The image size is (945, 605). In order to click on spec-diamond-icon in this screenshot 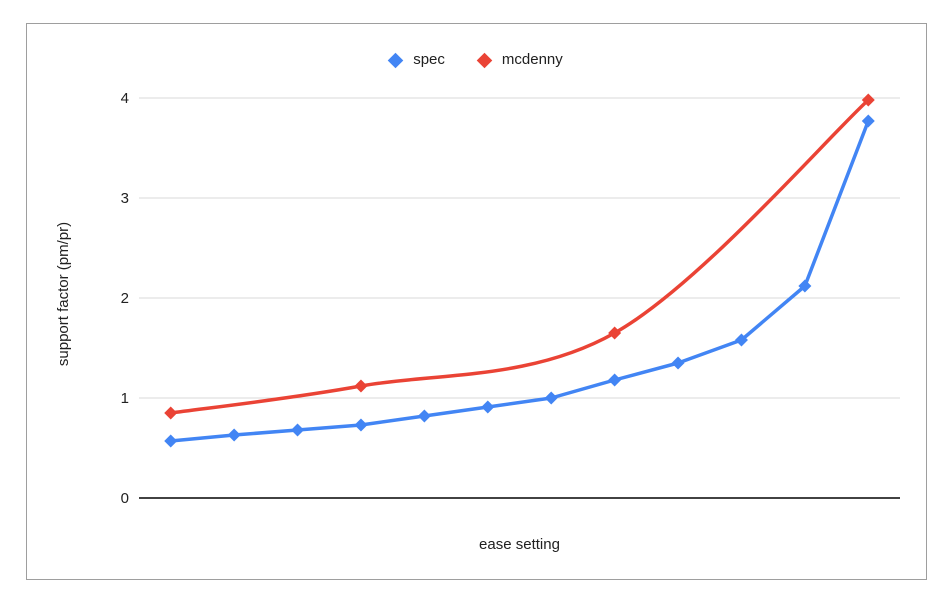, I will do `click(395, 60)`.